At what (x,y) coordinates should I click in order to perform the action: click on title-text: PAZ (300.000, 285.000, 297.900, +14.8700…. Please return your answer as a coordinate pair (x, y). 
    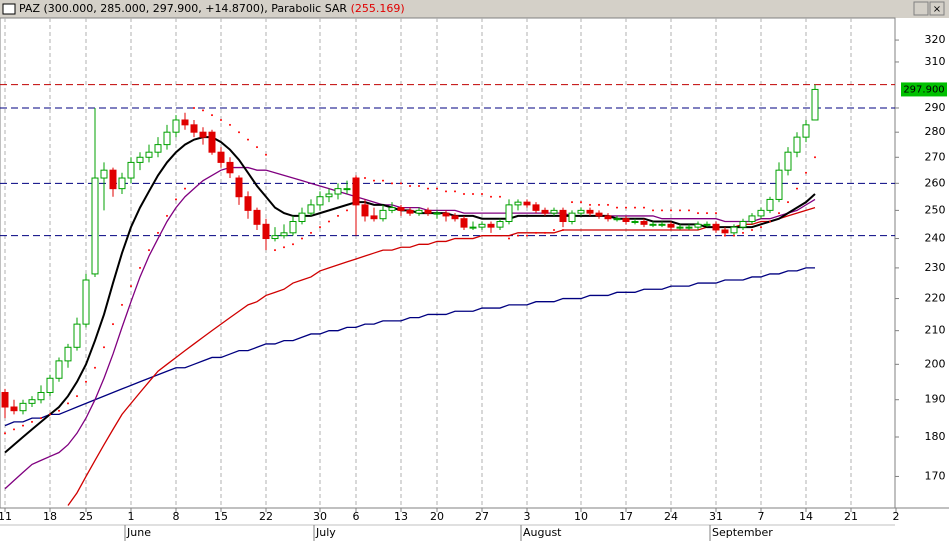
    Looking at the image, I should click on (183, 8).